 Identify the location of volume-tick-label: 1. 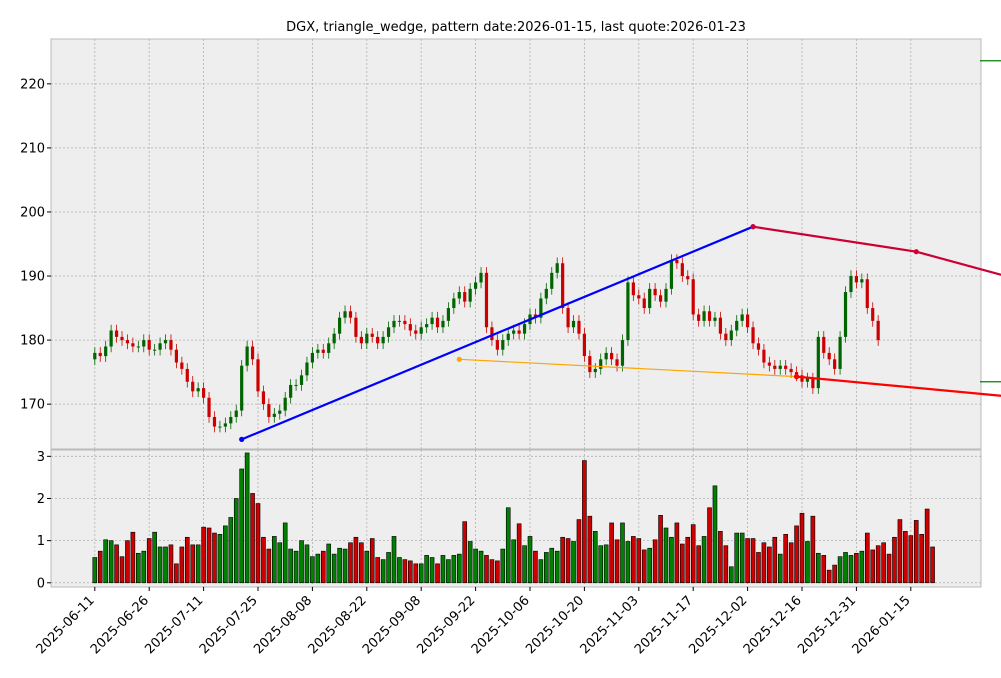
(41, 541).